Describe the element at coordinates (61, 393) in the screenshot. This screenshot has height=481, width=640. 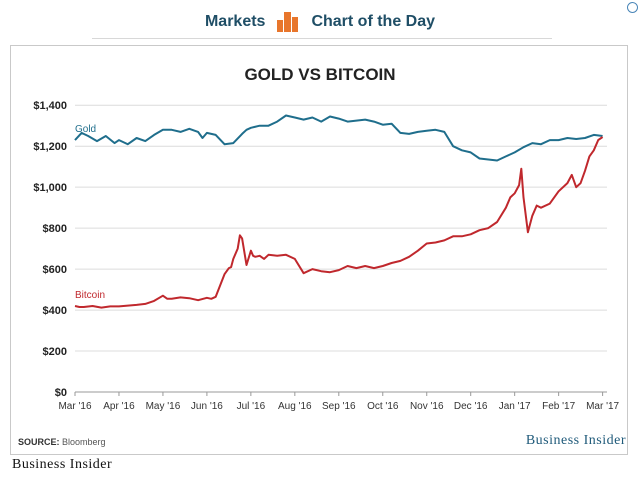
I see `y-tick-label: $0` at that location.